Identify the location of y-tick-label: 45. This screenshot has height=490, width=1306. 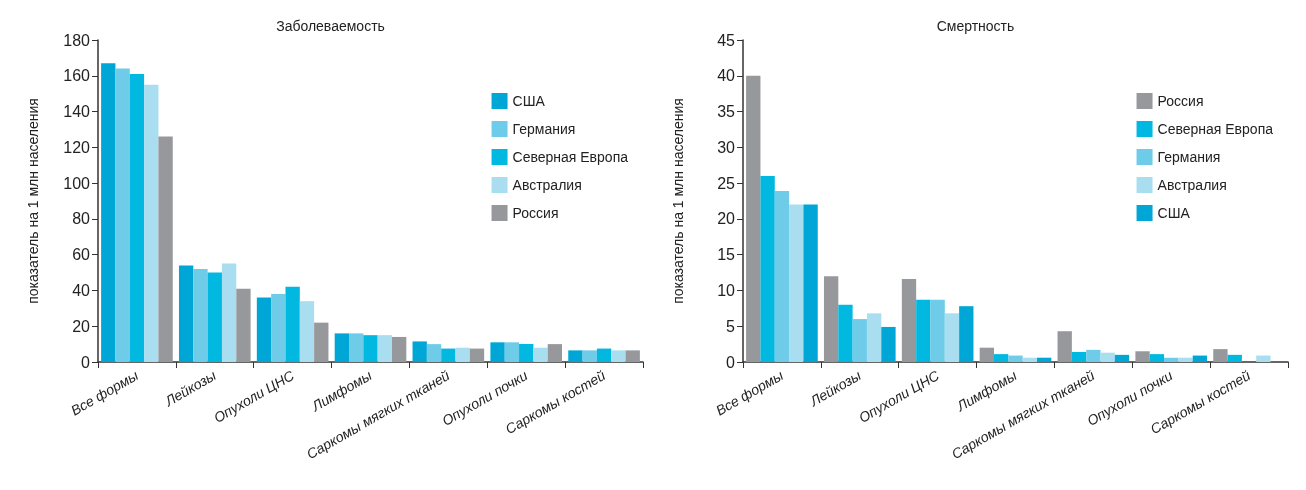
(726, 40).